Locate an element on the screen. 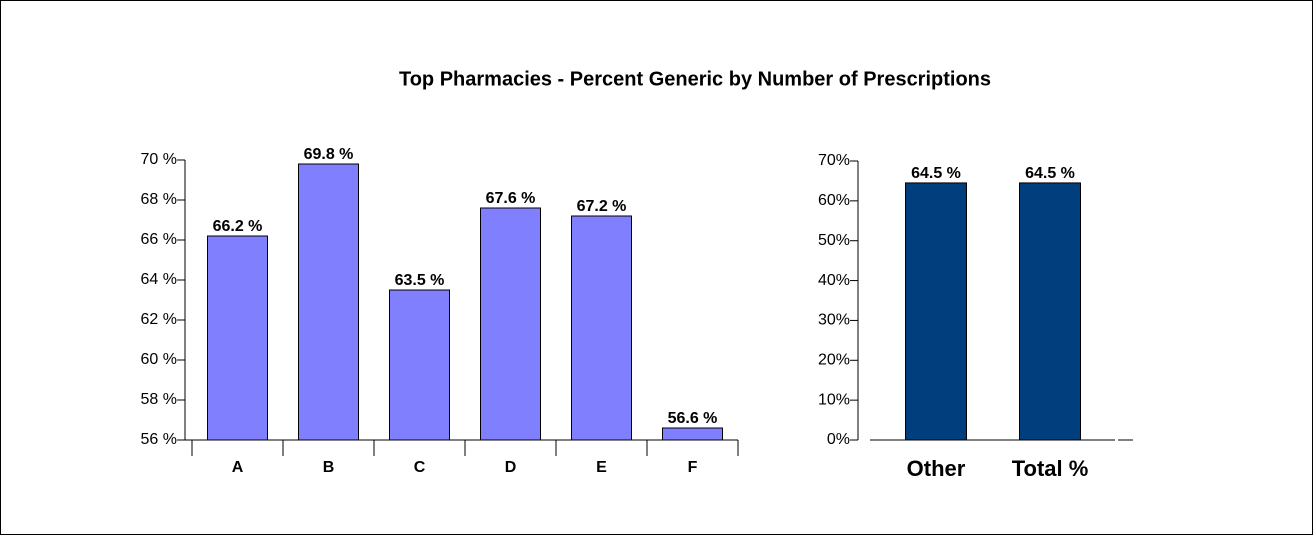 Image resolution: width=1314 pixels, height=536 pixels. y-tick-label: 68 % is located at coordinates (159, 199).